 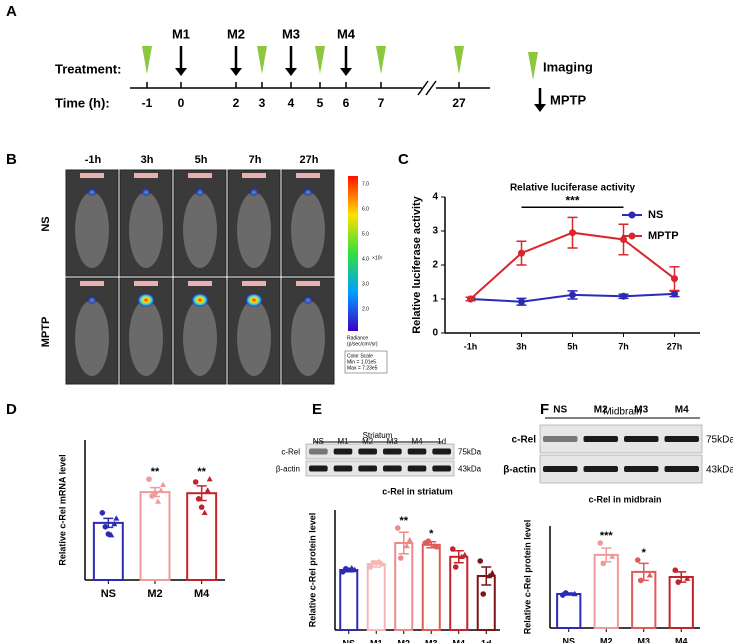 What do you see at coordinates (11, 409) in the screenshot?
I see `panel-label: D` at bounding box center [11, 409].